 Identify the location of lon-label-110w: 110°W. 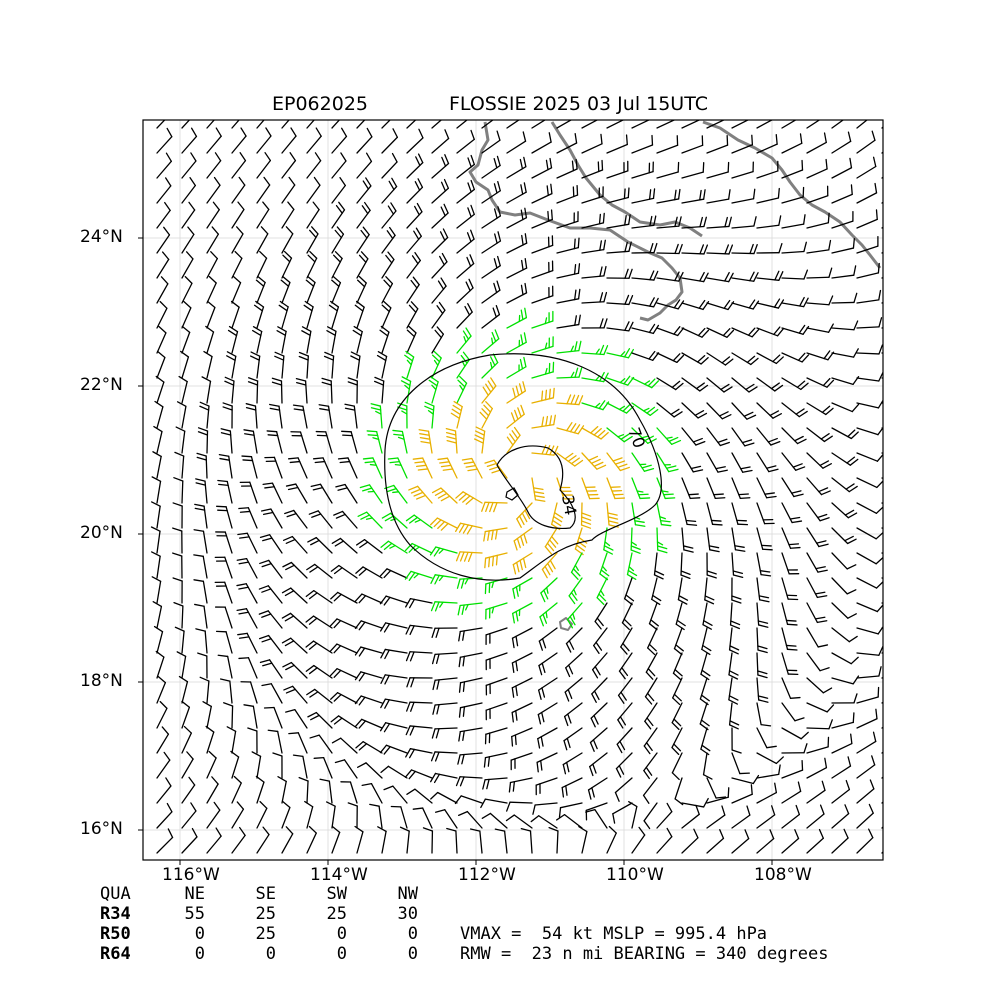
(635, 875).